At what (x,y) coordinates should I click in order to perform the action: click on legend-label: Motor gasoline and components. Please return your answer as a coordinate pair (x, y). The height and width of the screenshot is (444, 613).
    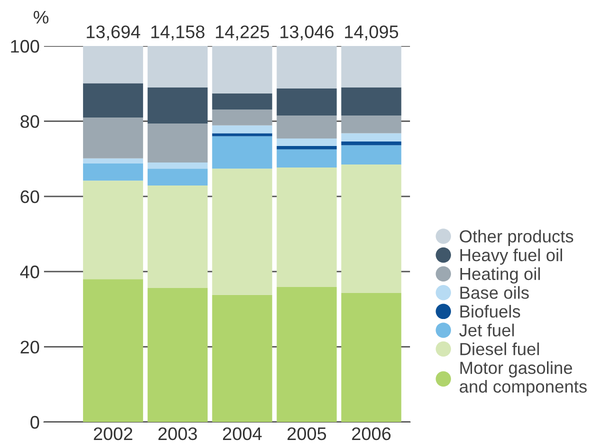
    Looking at the image, I should click on (523, 378).